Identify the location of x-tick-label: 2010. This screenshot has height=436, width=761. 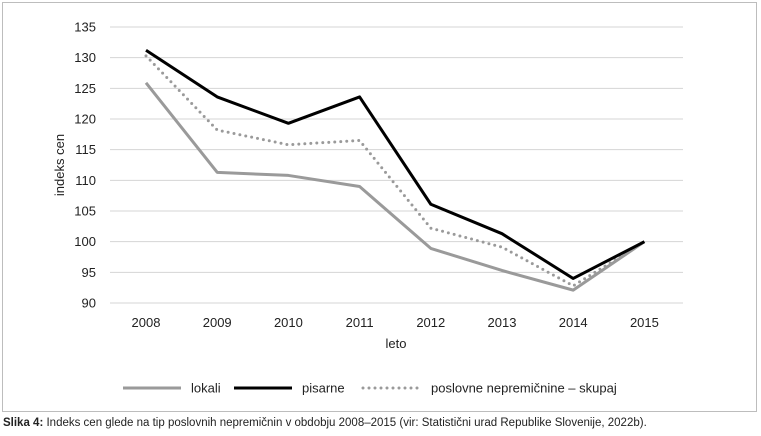
(288, 322).